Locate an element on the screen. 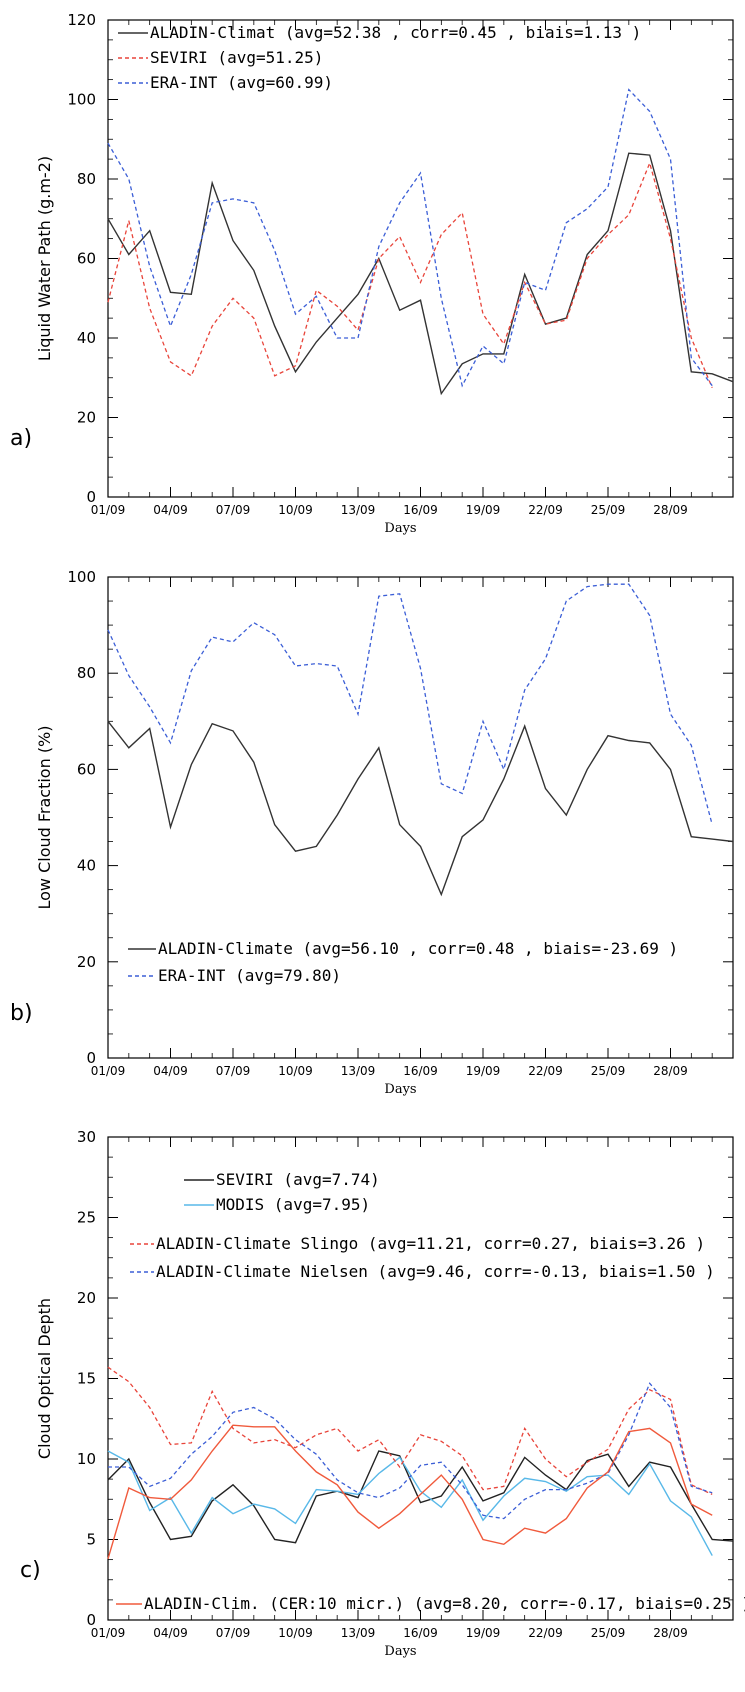 The height and width of the screenshot is (1692, 745). panel-label: c) is located at coordinates (30, 1570).